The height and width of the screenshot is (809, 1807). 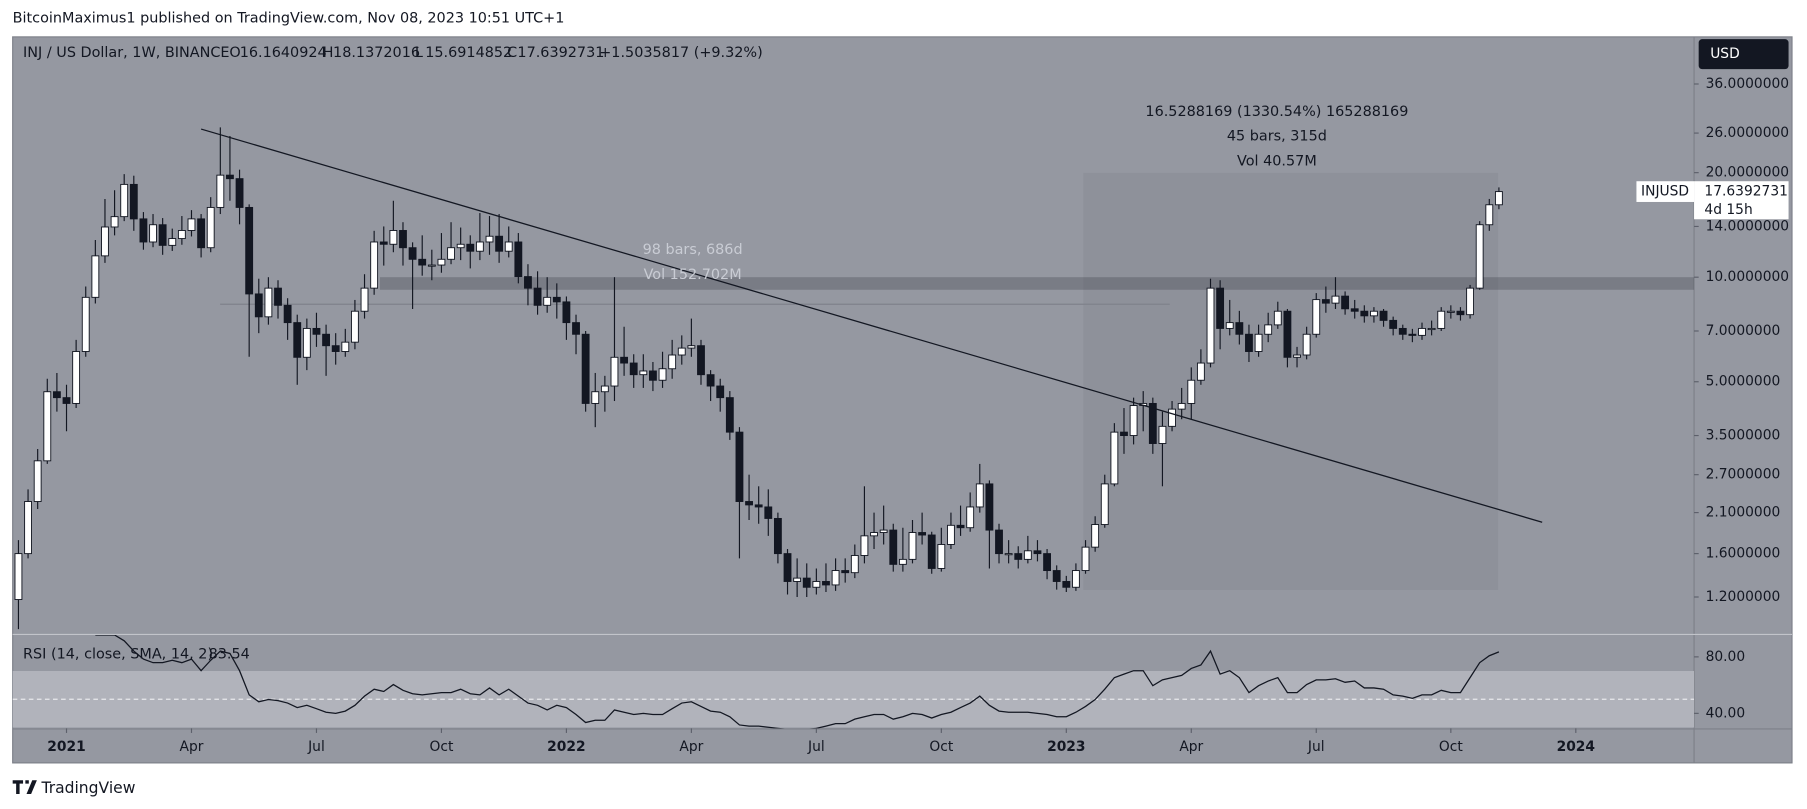 What do you see at coordinates (1743, 597) in the screenshot?
I see `y-tick-label: 1.2000000` at bounding box center [1743, 597].